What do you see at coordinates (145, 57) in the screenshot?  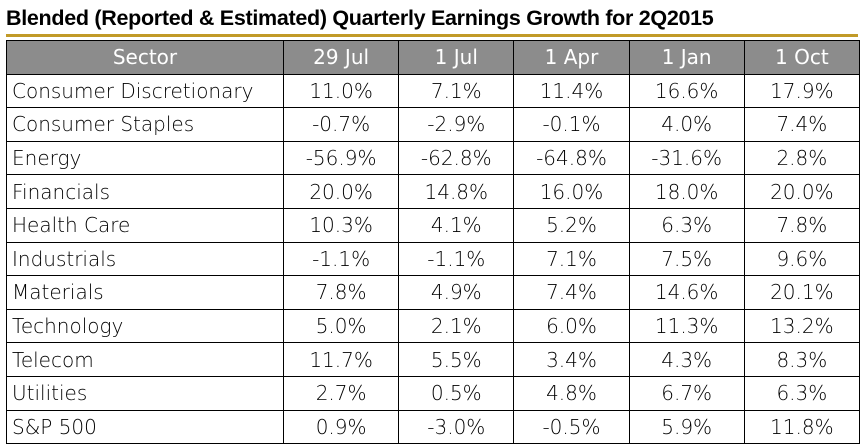 I see `column-header-sector: Sector` at bounding box center [145, 57].